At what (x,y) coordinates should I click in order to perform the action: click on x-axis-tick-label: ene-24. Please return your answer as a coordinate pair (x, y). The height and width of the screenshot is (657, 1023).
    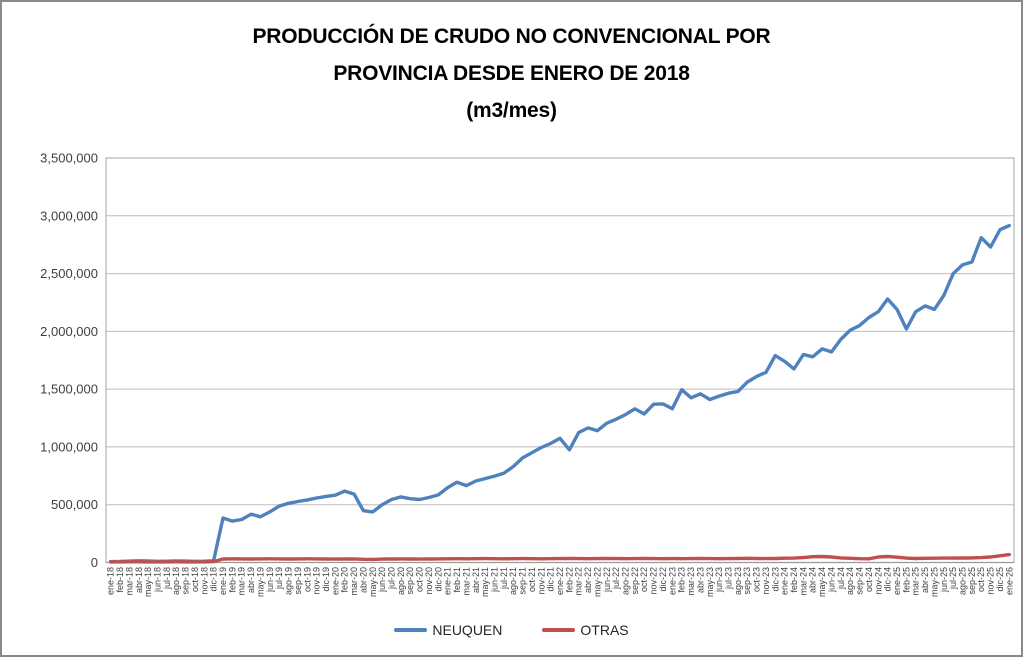
    Looking at the image, I should click on (785, 581).